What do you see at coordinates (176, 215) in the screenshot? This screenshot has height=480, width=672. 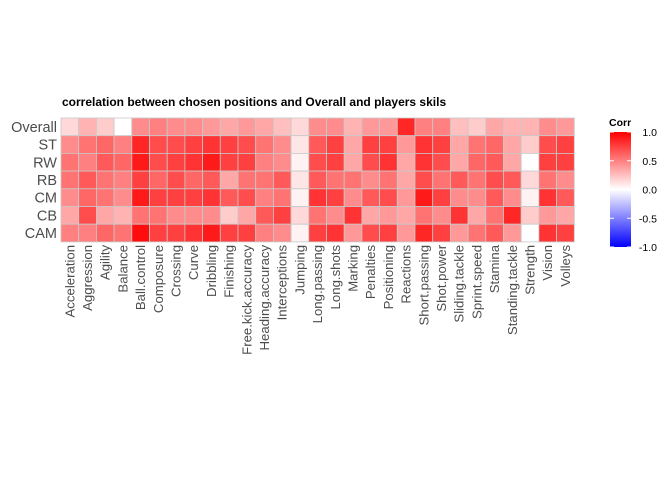 I see `heatmap-cell-CB-Crossing` at bounding box center [176, 215].